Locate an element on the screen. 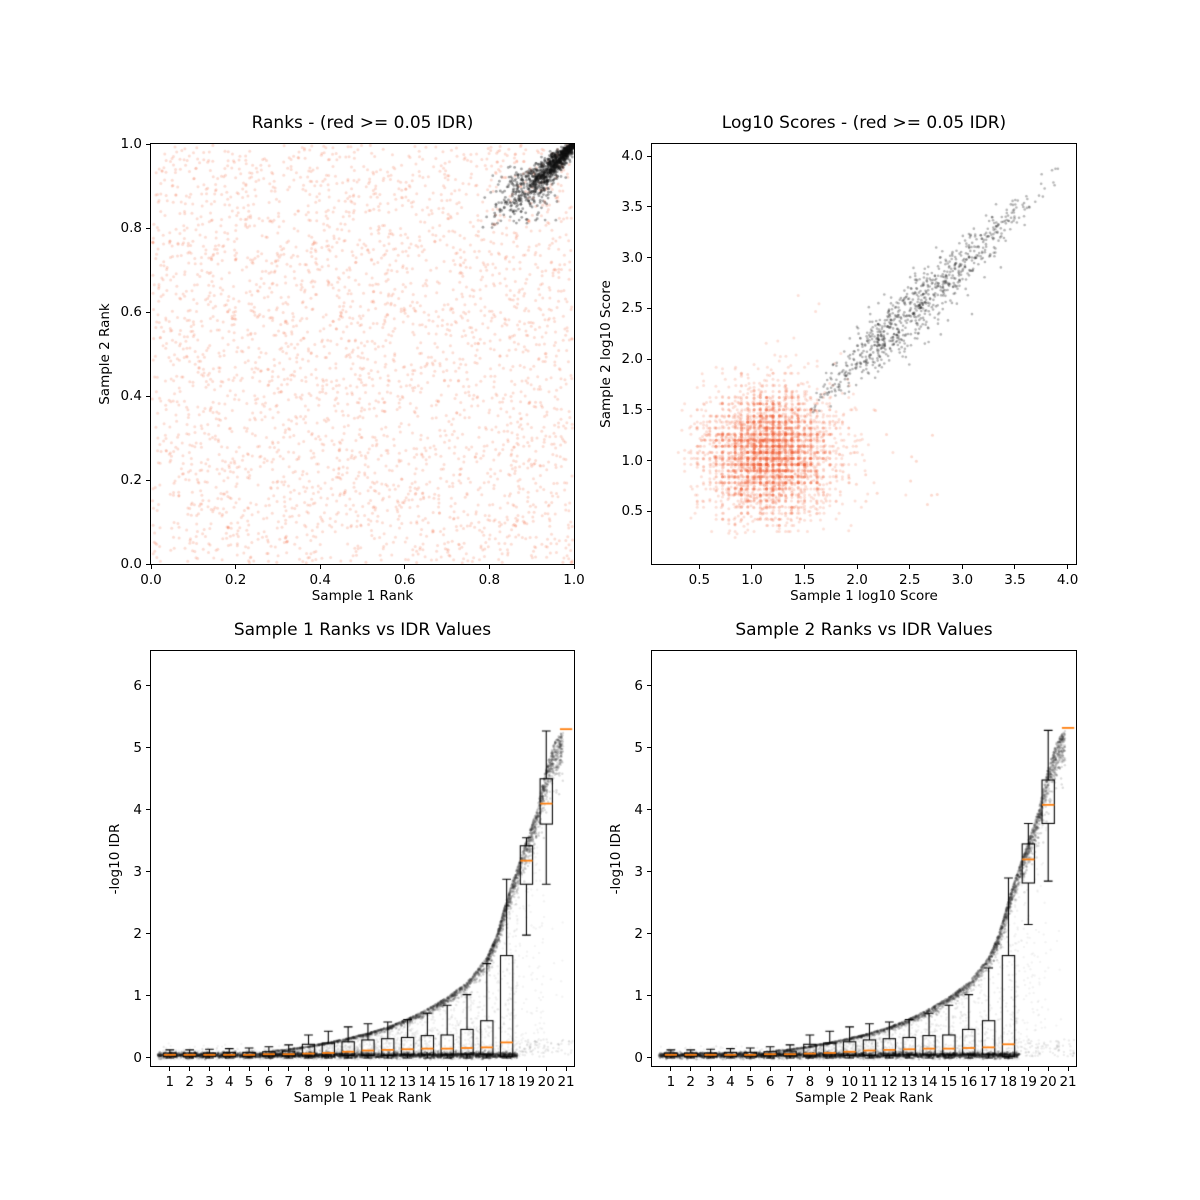 The height and width of the screenshot is (1200, 1200). sample2-idr-canvas is located at coordinates (864, 858).